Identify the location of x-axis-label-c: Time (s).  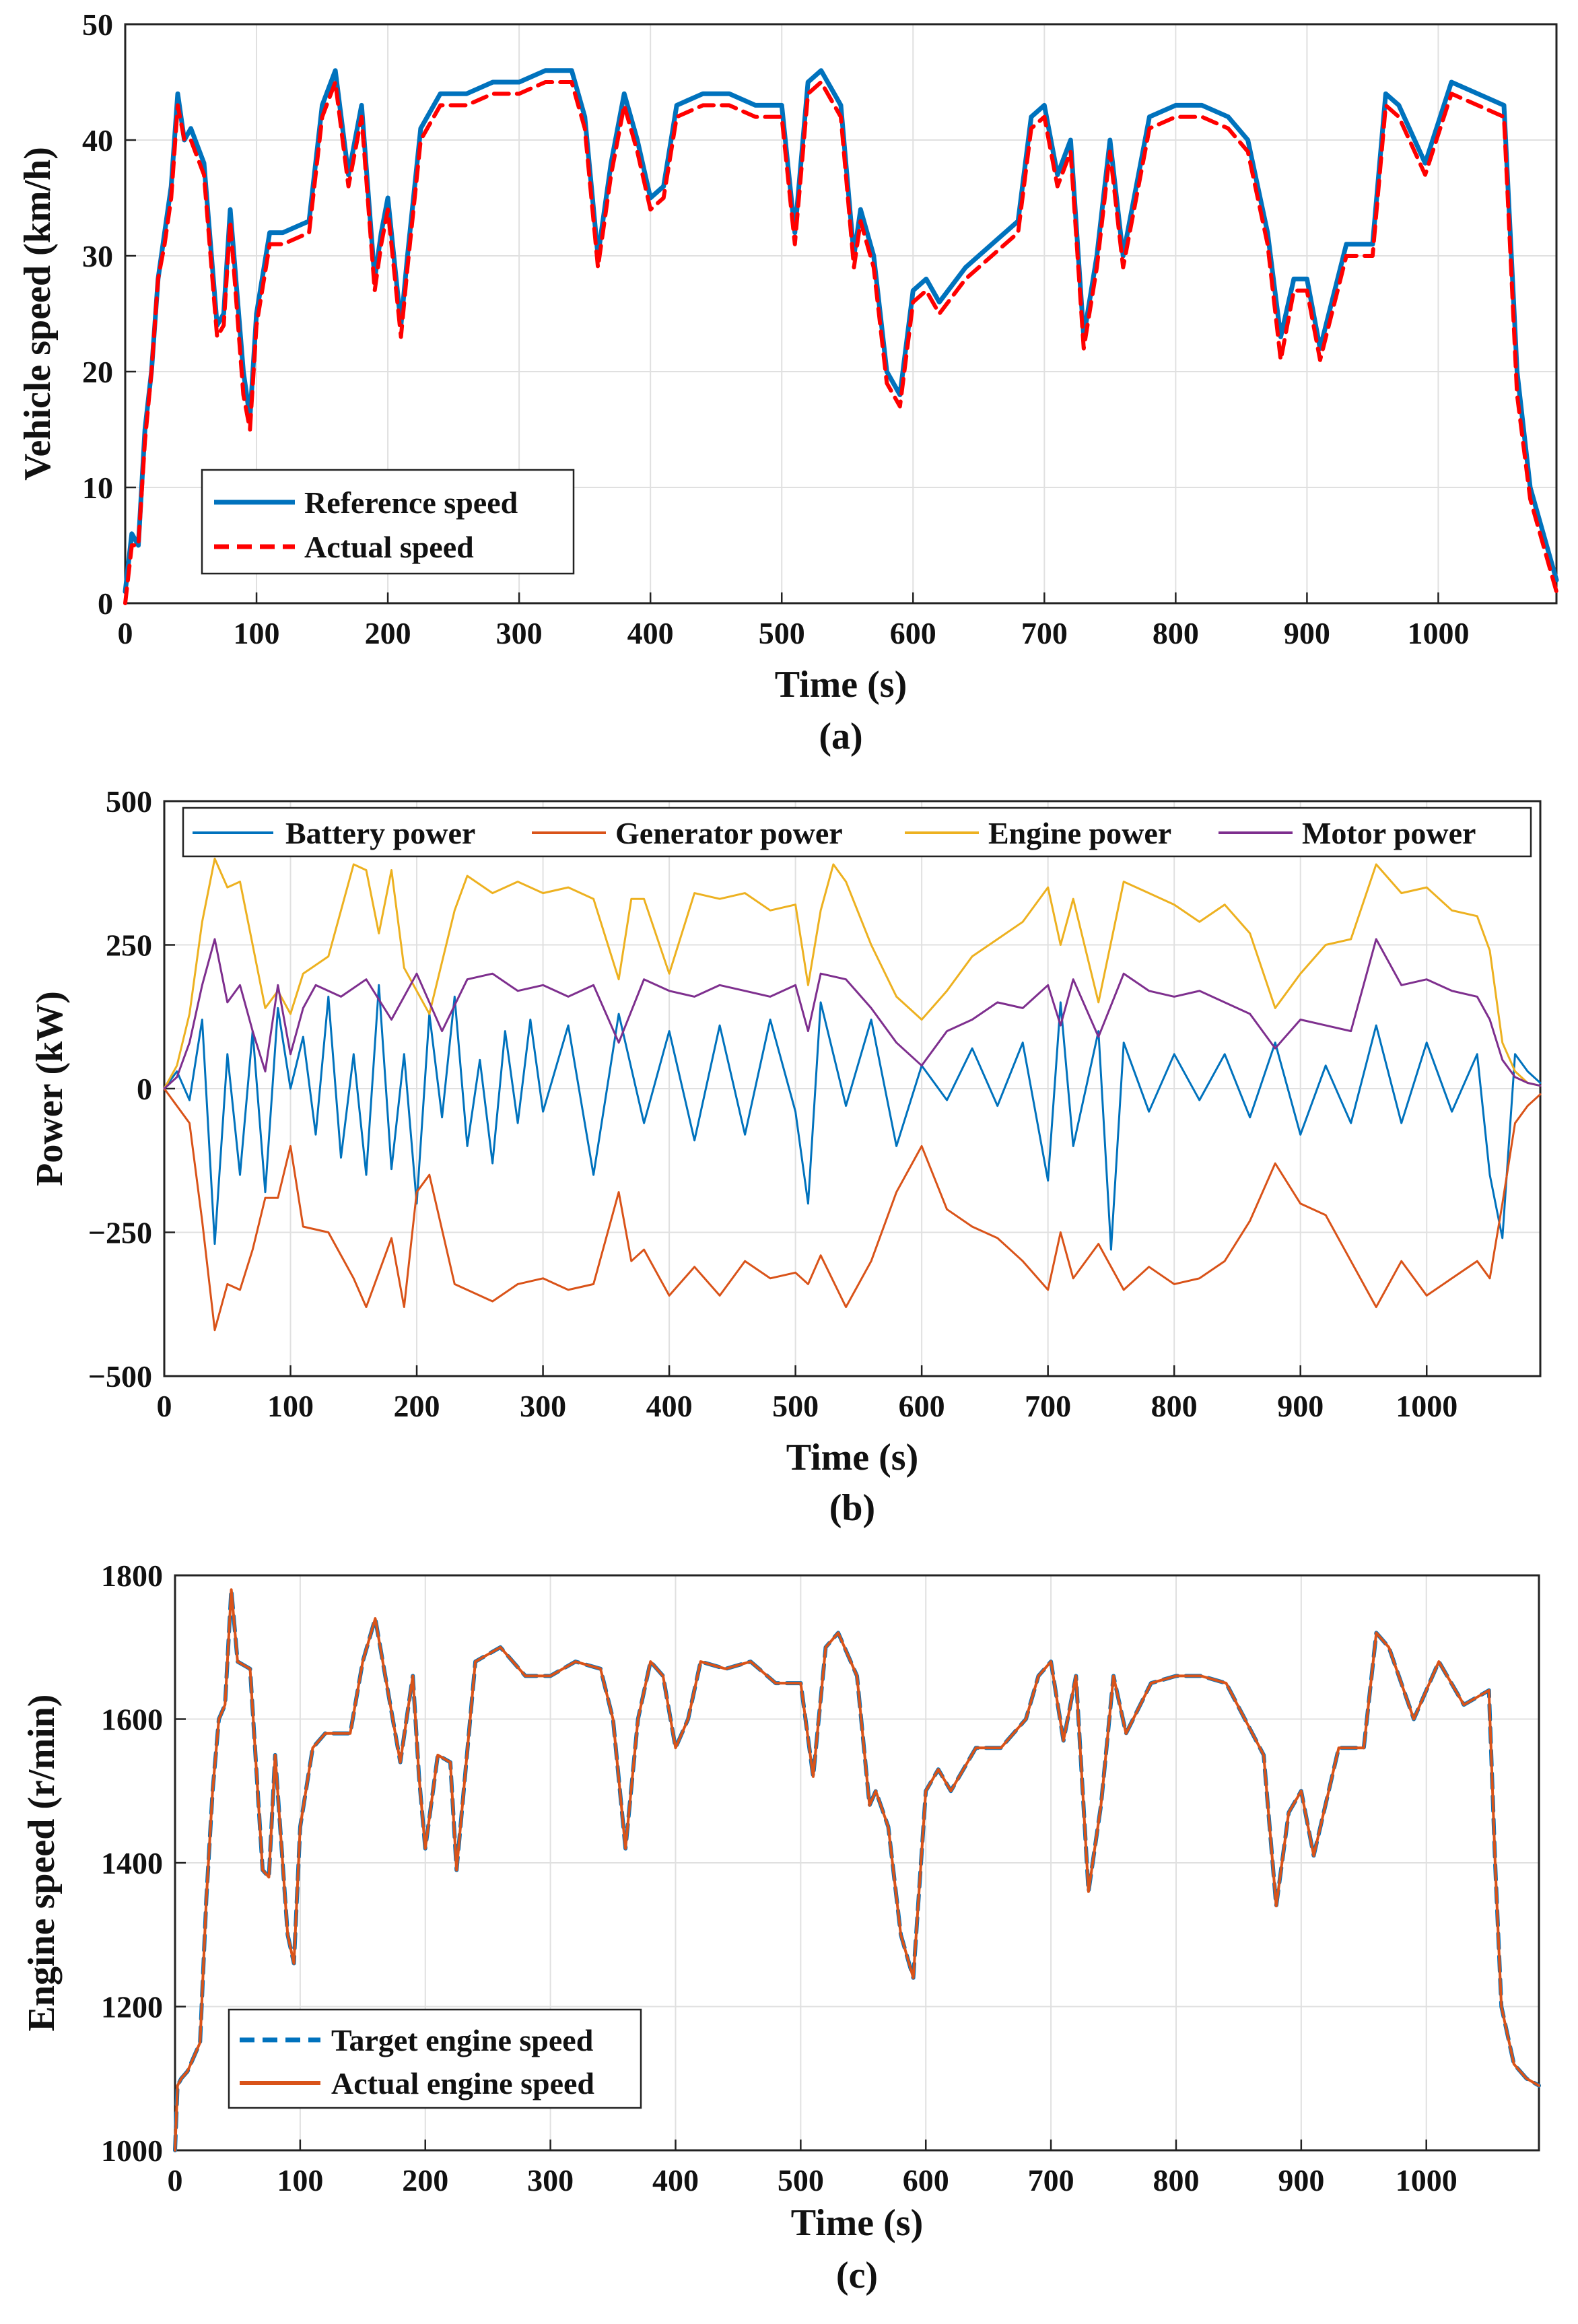
(857, 2223).